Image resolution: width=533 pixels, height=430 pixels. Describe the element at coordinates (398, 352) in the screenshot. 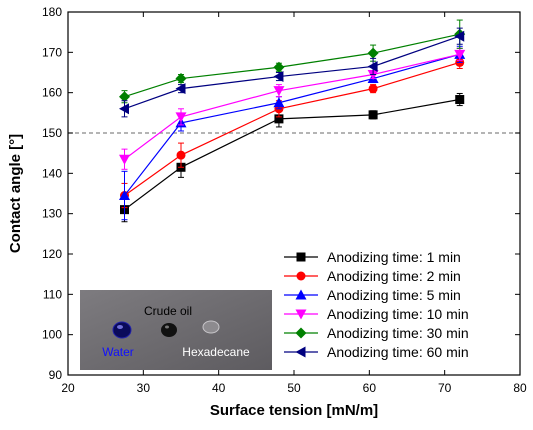

I see `legend-label: Anodizing time: 60 min` at that location.